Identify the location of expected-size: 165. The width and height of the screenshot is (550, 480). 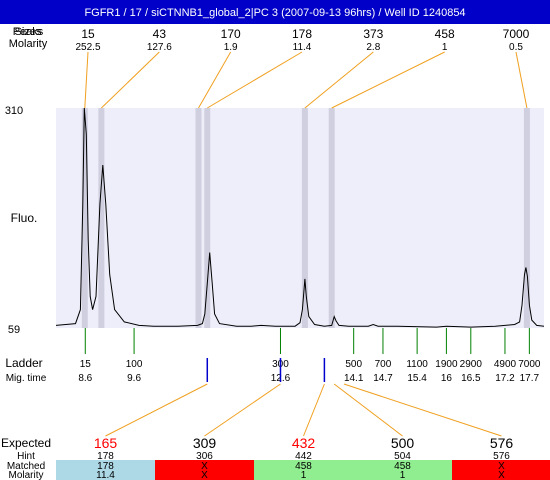
(106, 443).